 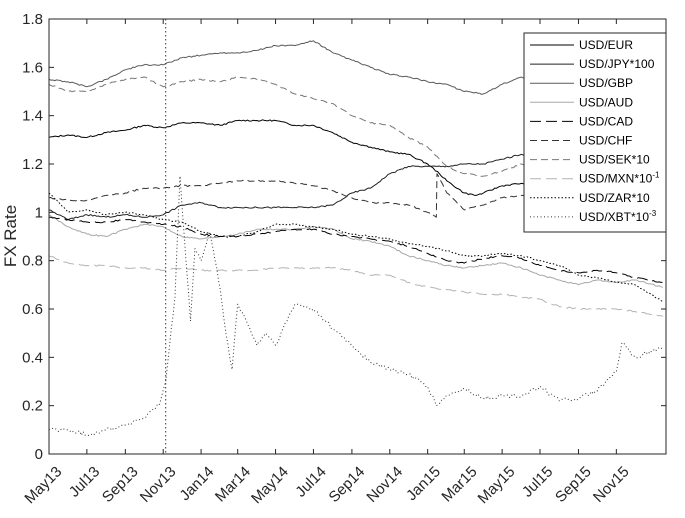 I want to click on x-tick-label: Jan14, so click(x=196, y=483).